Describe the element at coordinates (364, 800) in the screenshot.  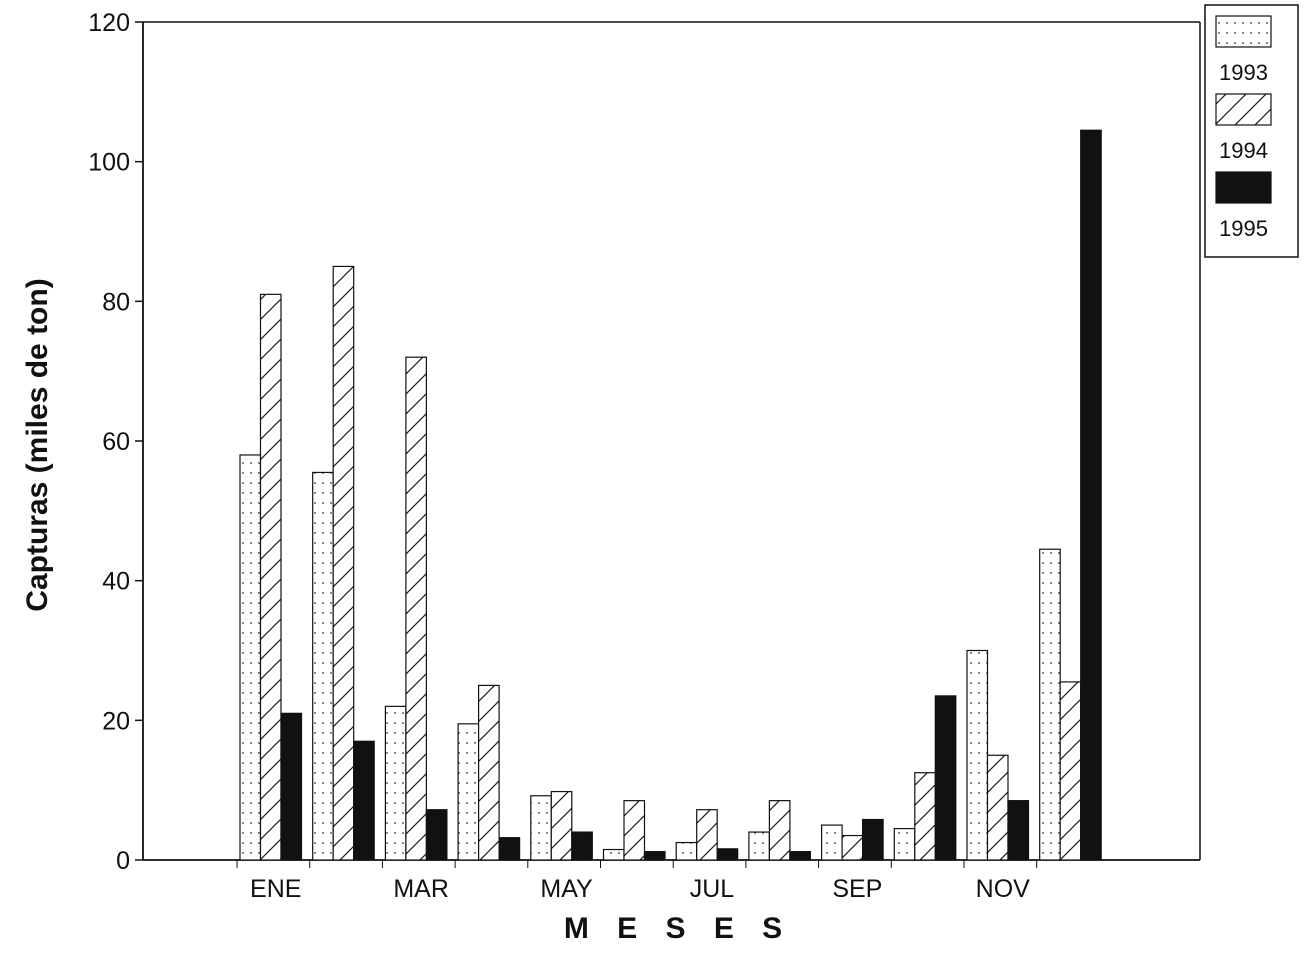
I see `bar-1995-feb` at that location.